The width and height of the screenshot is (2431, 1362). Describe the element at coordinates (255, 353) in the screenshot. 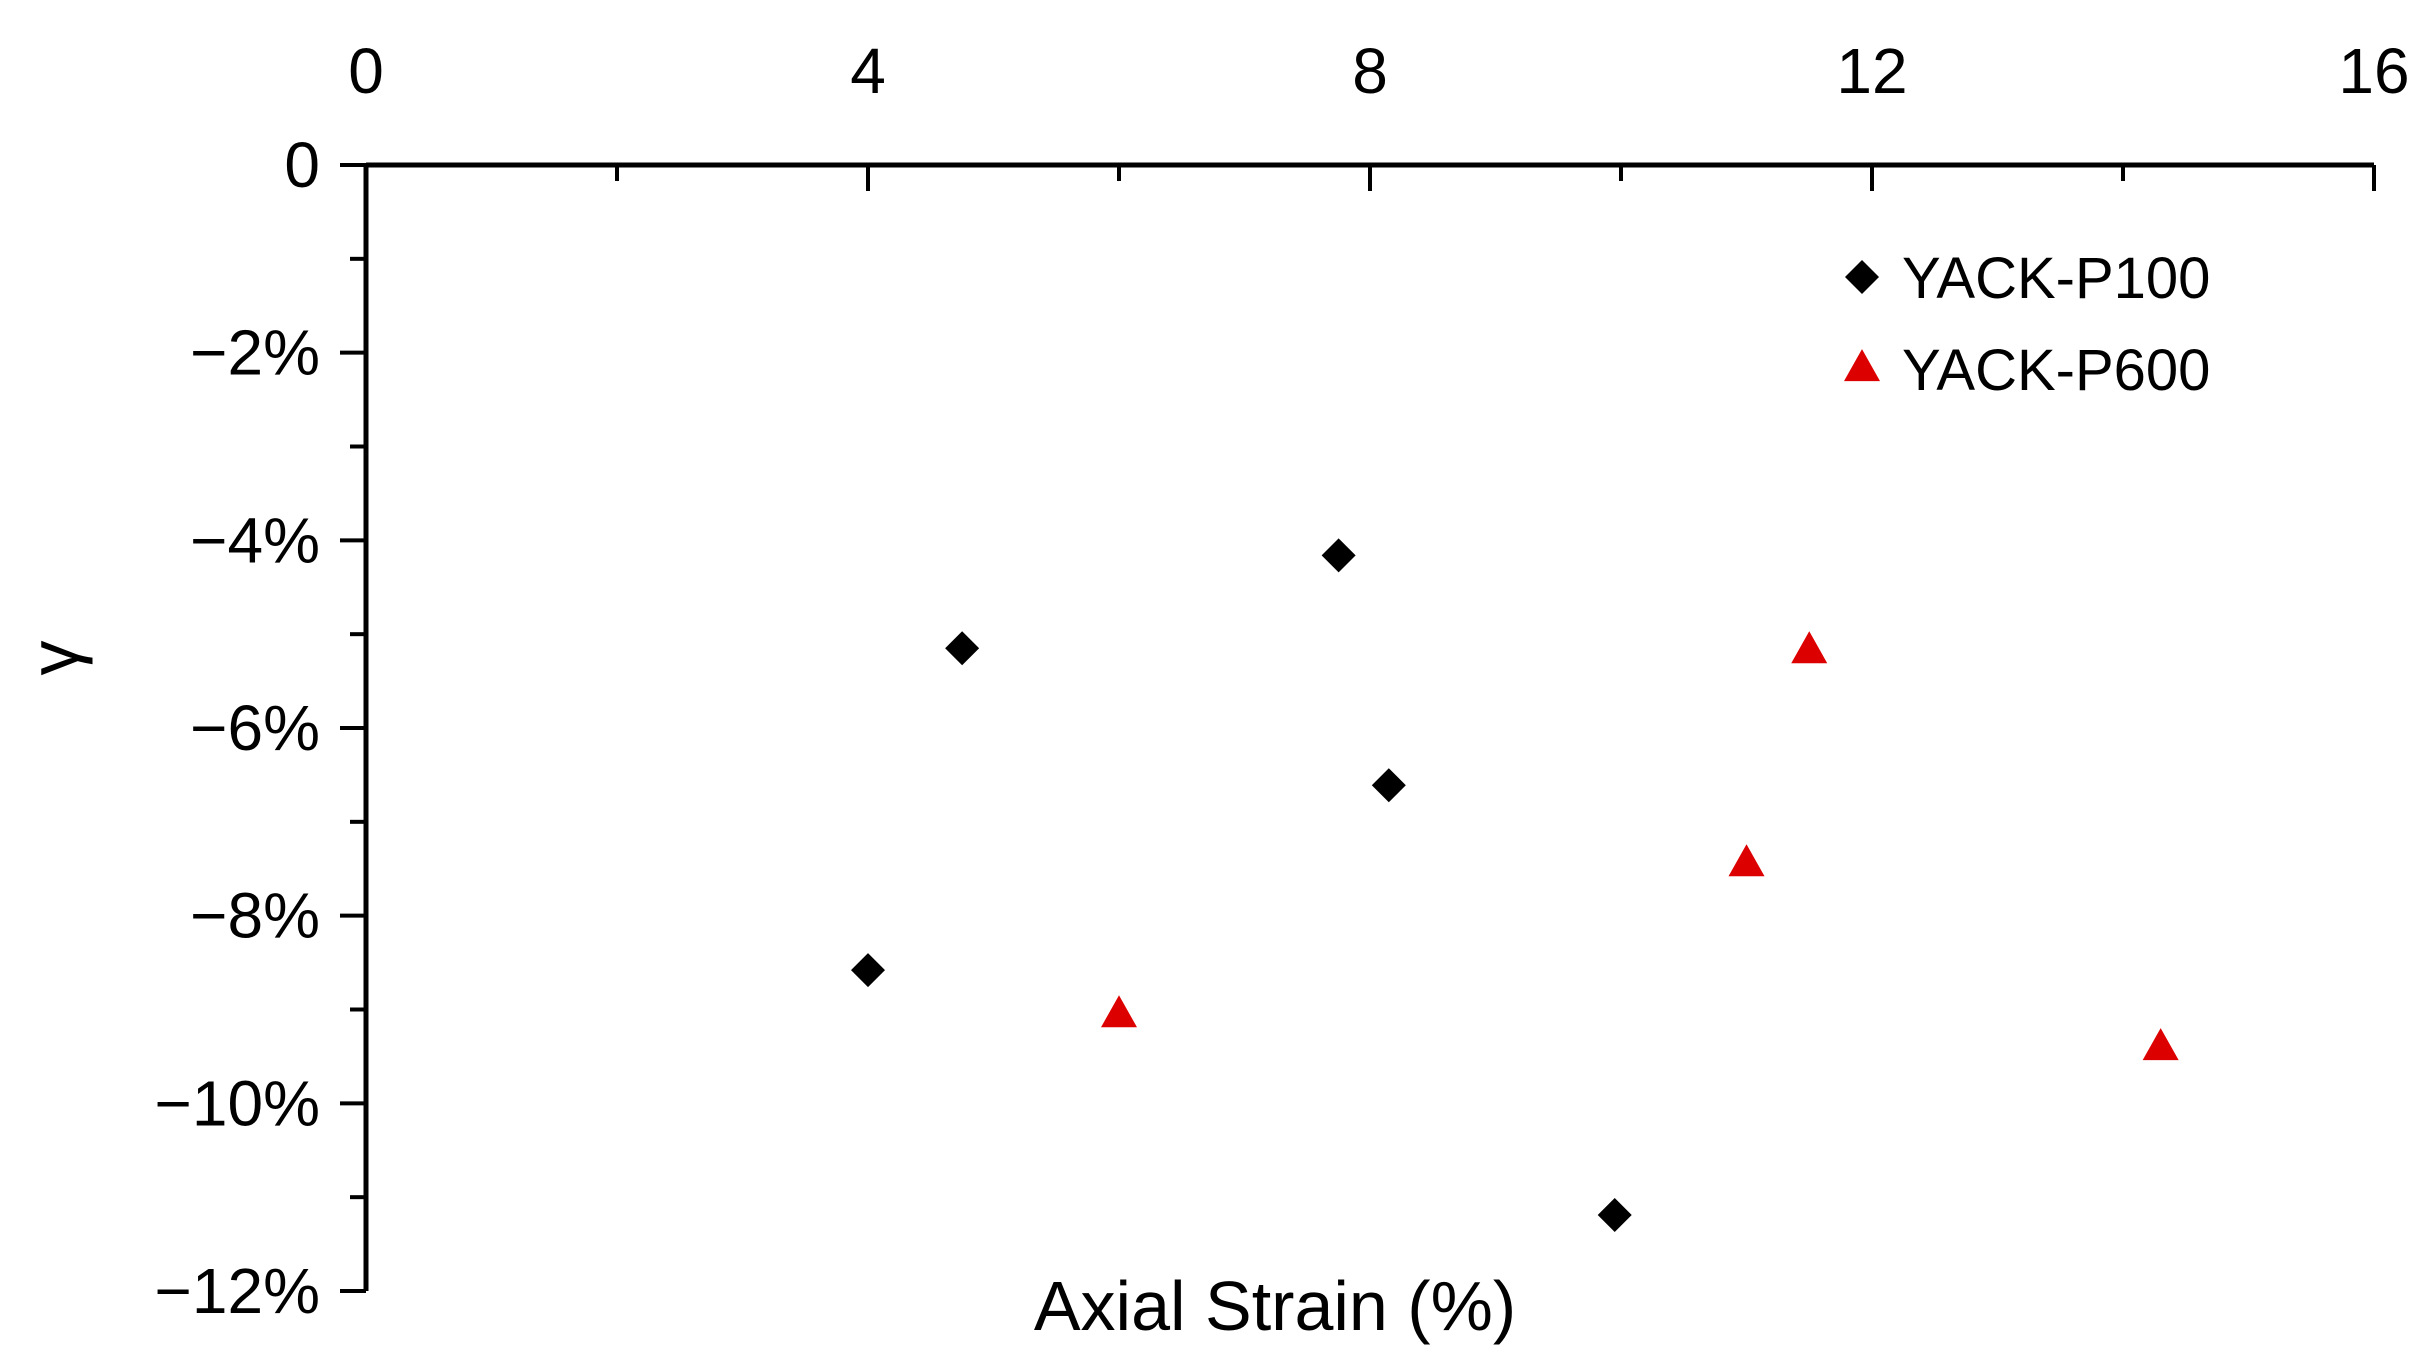

I see `y-tick-label: −2%` at that location.